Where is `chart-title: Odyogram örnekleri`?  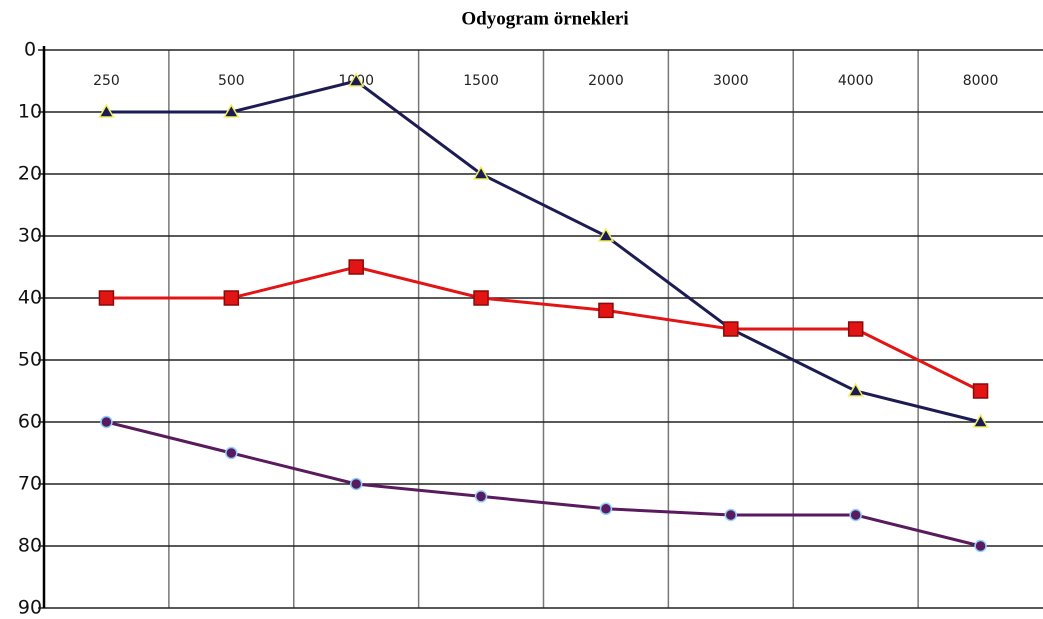 chart-title: Odyogram örnekleri is located at coordinates (544, 18).